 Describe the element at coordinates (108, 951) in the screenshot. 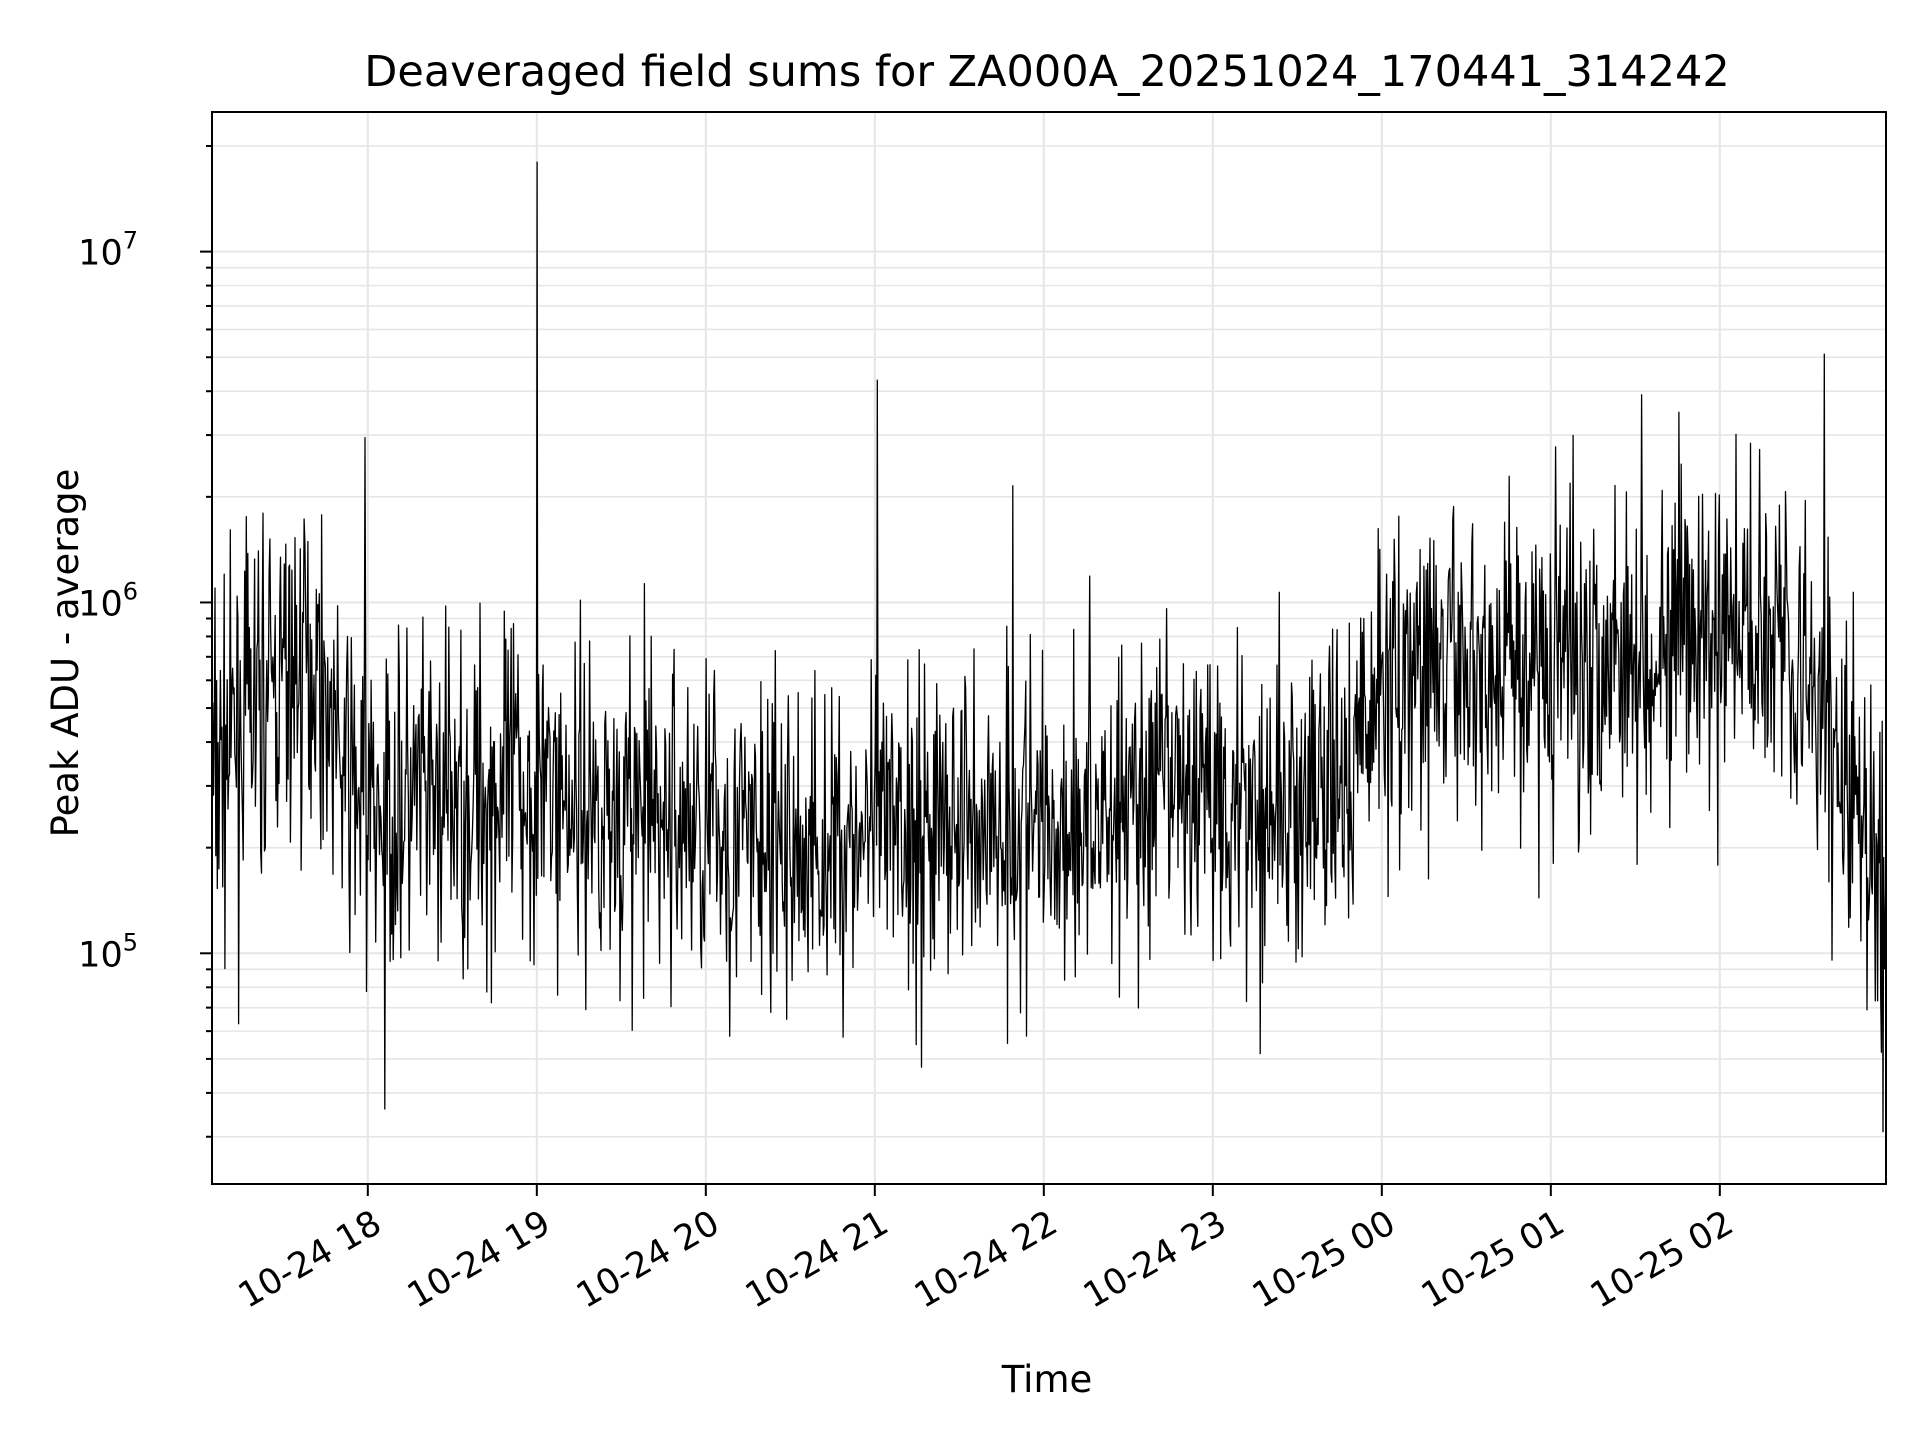

I see `y-tick-label: 10⁵` at that location.